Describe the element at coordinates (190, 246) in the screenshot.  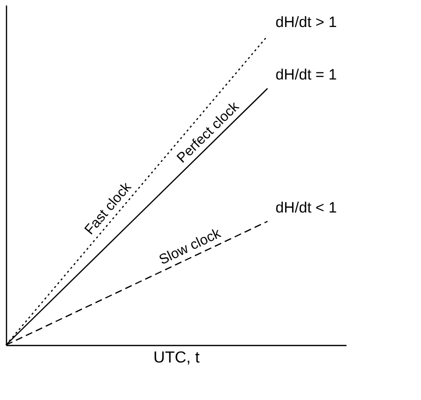
I see `text: Slow clock` at that location.